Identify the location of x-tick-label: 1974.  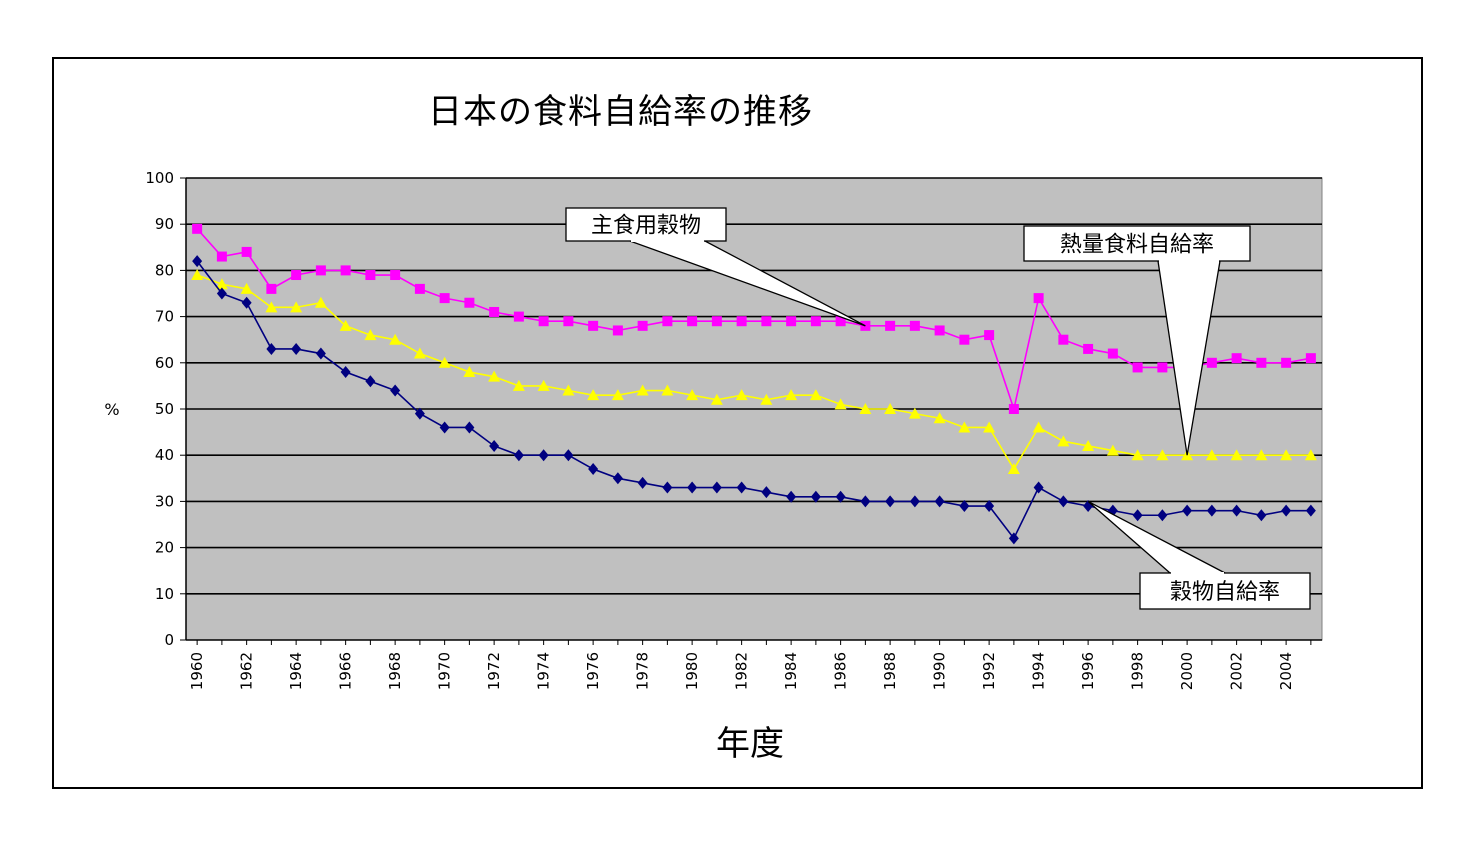
(544, 671).